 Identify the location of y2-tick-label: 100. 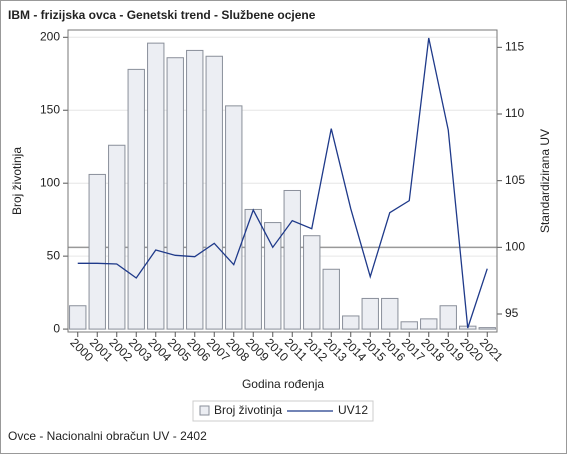
(515, 247).